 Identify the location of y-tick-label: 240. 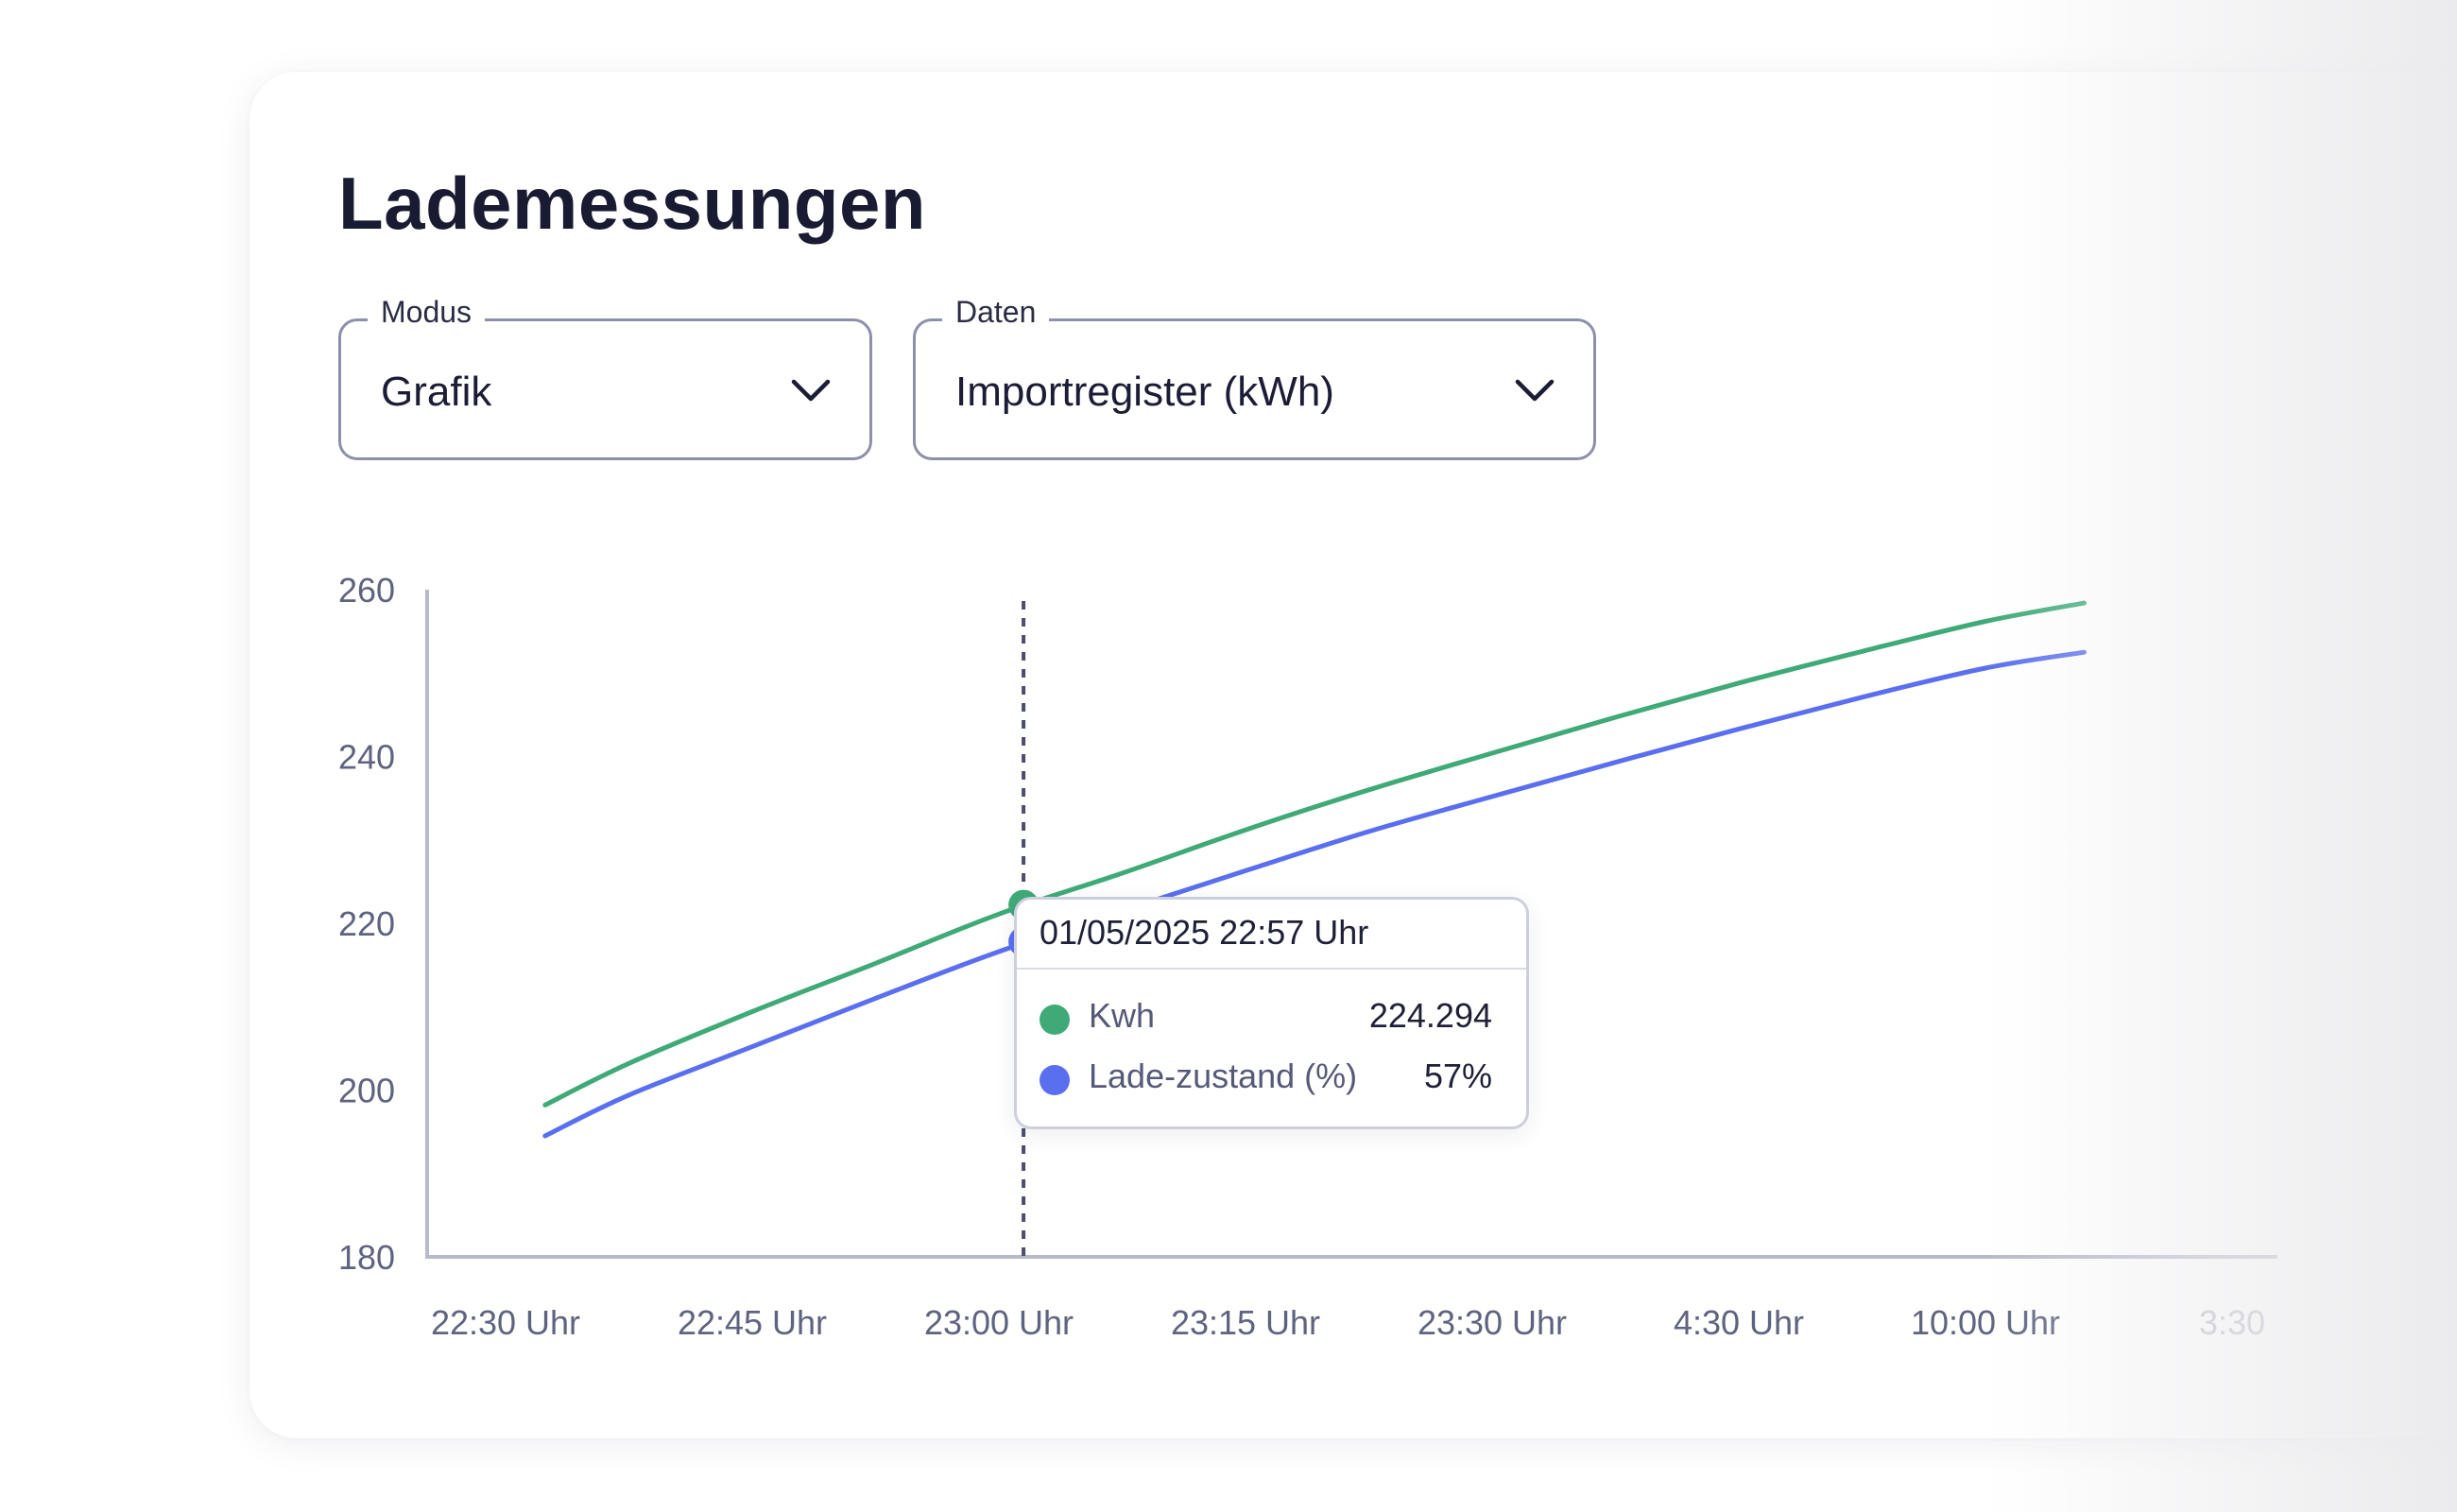
(366, 757).